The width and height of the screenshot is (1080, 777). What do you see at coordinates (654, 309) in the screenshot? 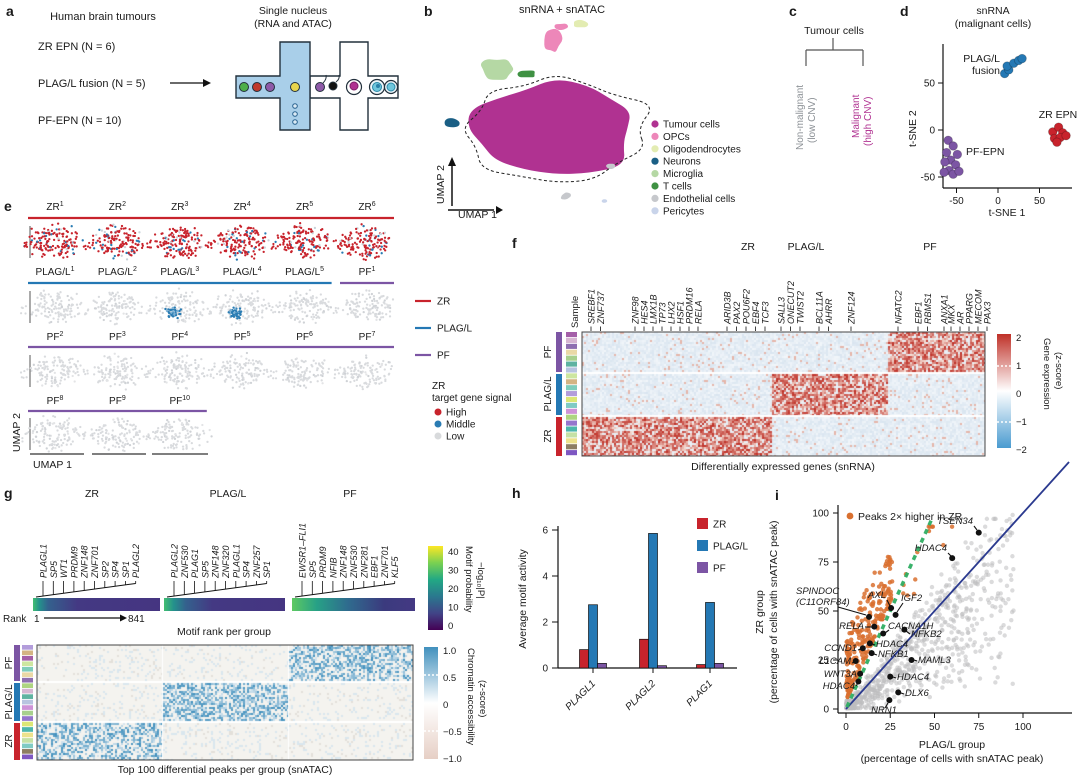
I see `gene-label: LMX1B` at bounding box center [654, 309].